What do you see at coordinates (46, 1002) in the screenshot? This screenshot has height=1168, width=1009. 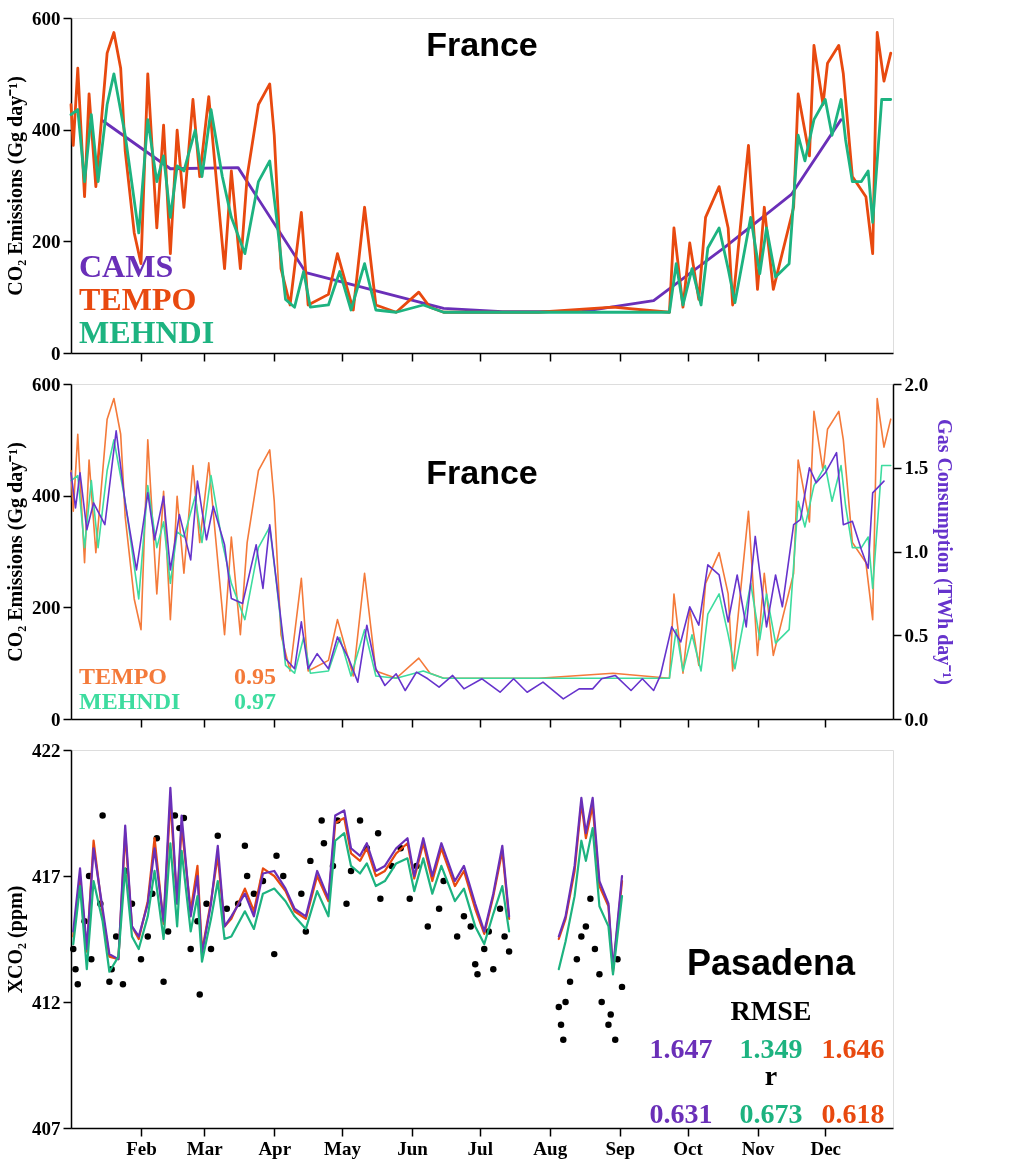 I see `y-tick-label: 412` at bounding box center [46, 1002].